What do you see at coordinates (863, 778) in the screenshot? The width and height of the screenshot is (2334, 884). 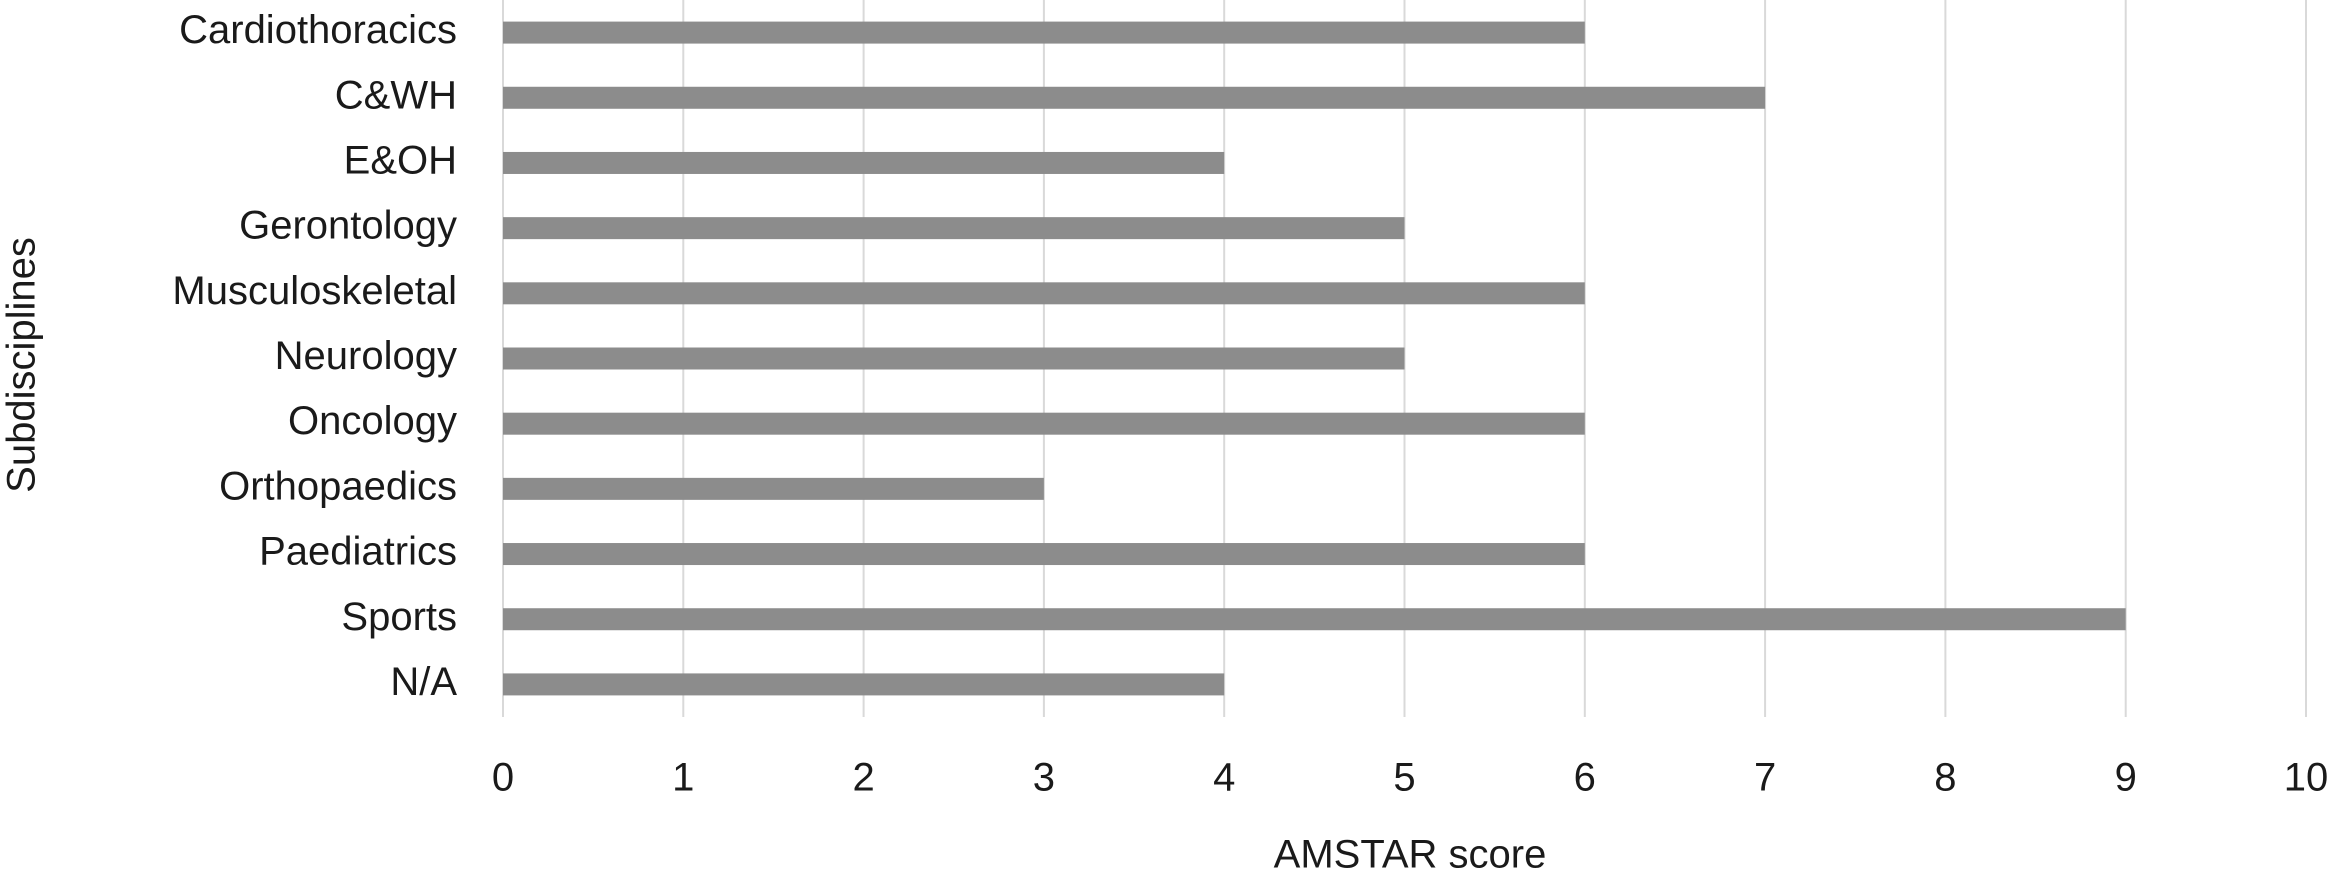 I see `x-tick-label: 2` at bounding box center [863, 778].